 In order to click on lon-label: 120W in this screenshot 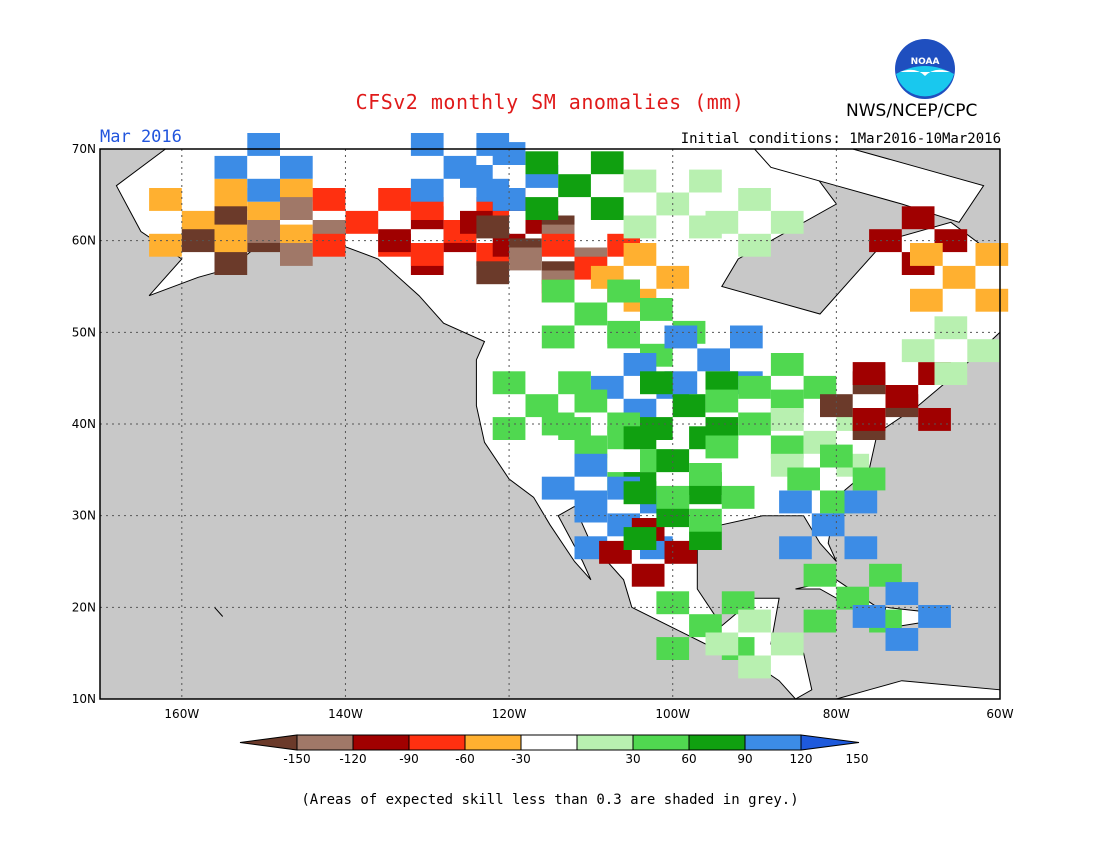, I will do `click(509, 714)`.